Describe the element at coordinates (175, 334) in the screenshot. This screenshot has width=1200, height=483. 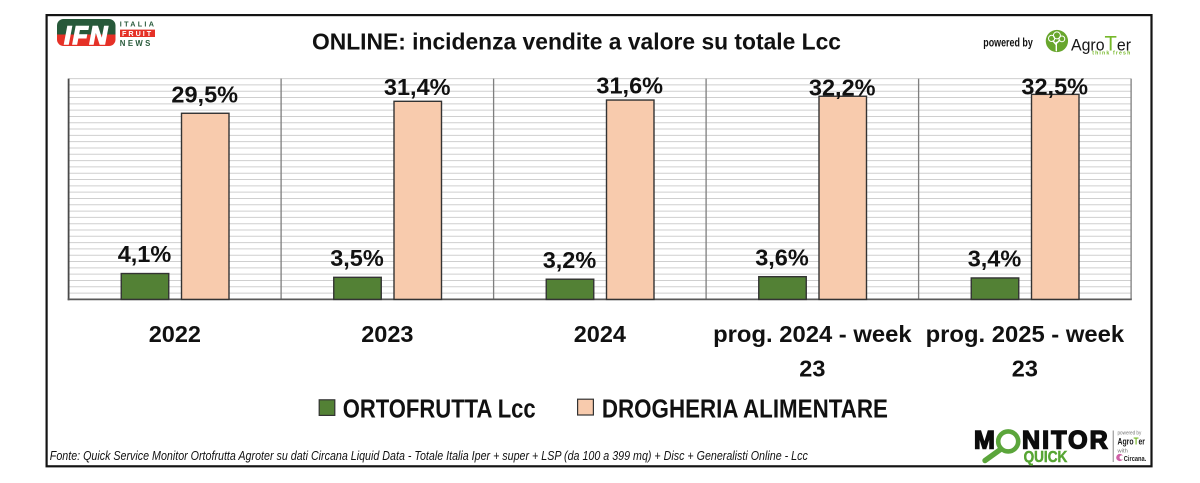
I see `svg-text: 2022` at that location.